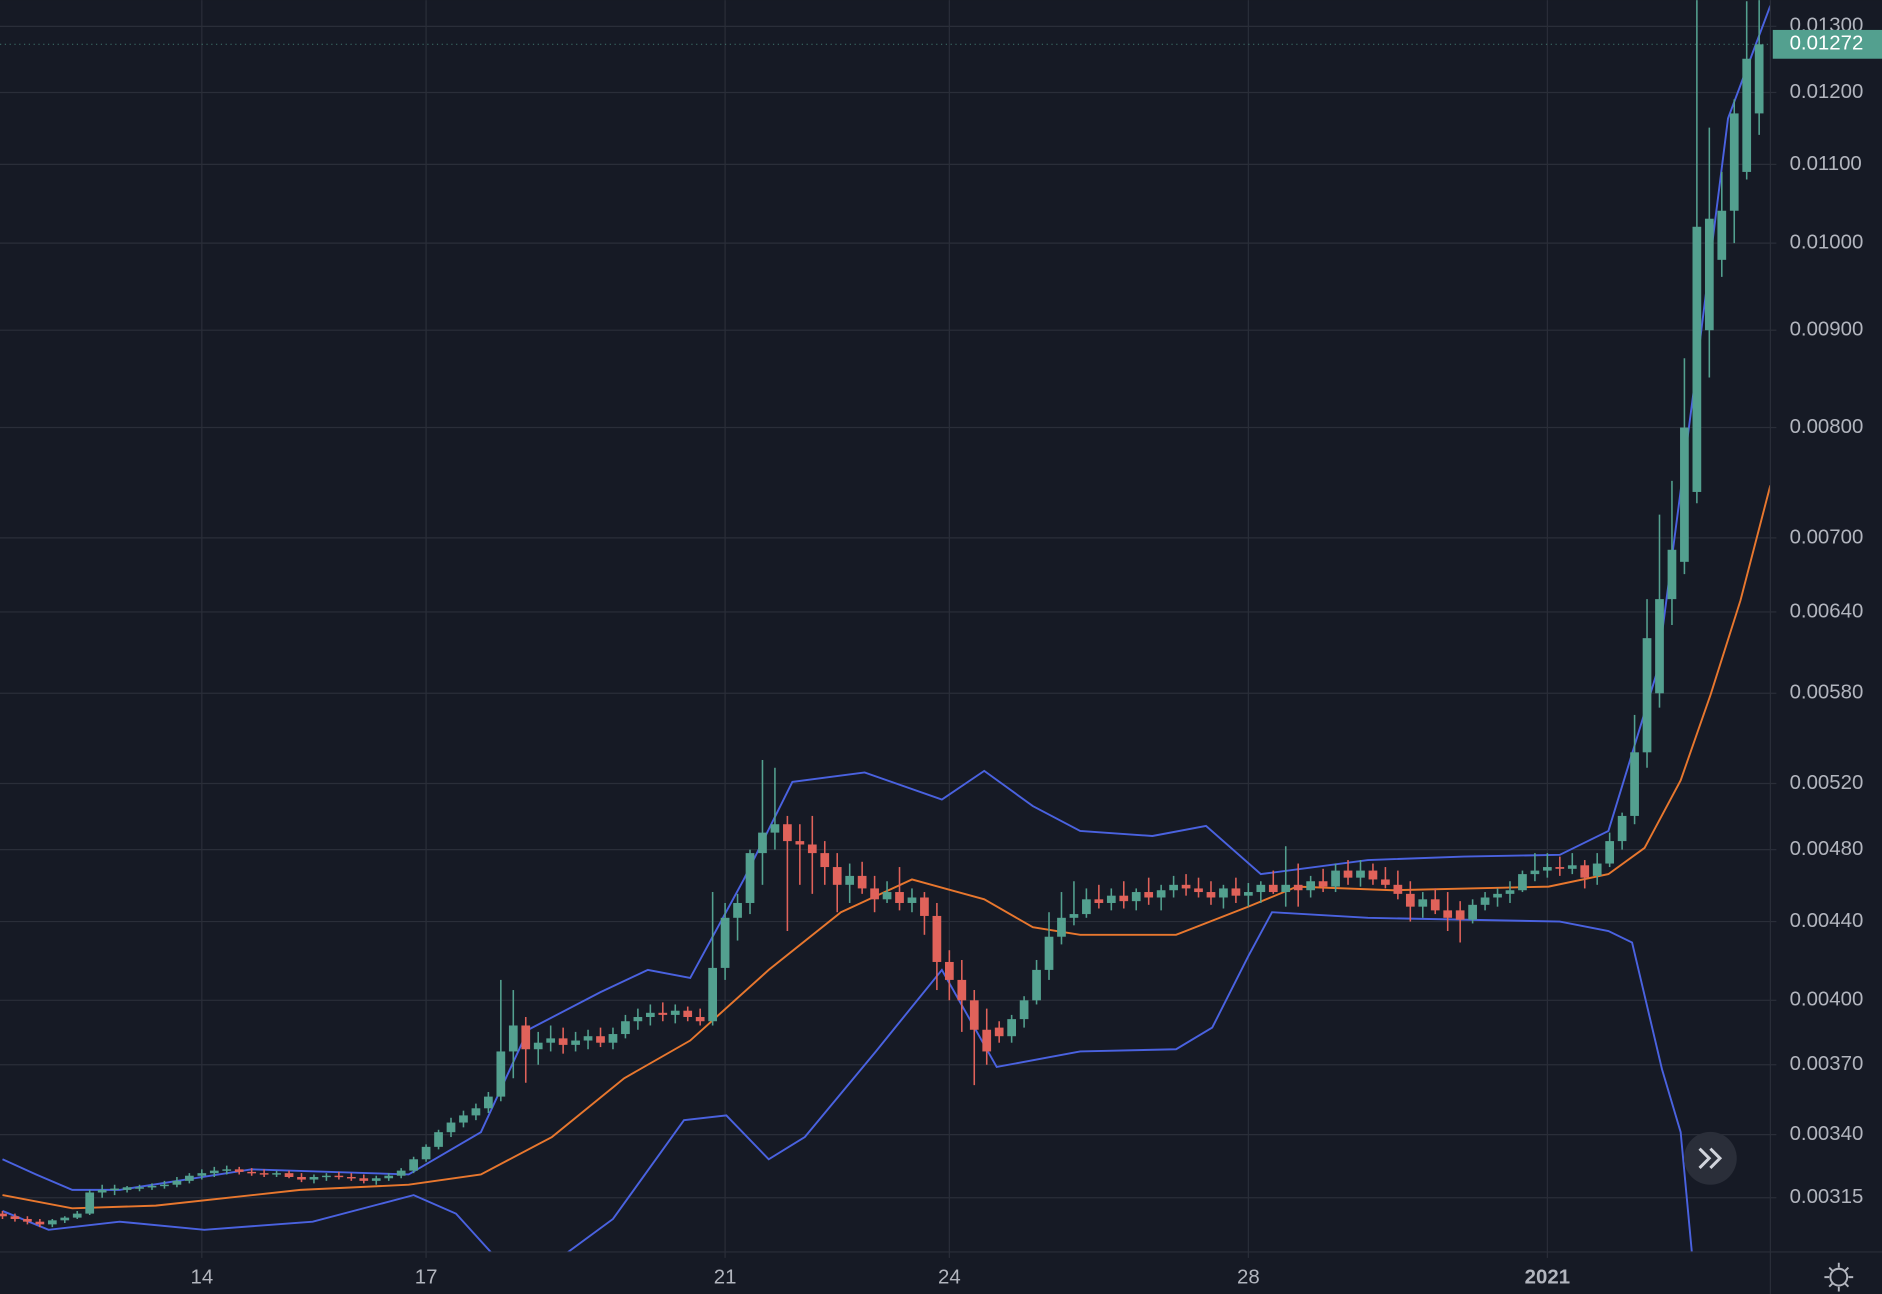  I want to click on y-tick-label: 0.00700, so click(1827, 537).